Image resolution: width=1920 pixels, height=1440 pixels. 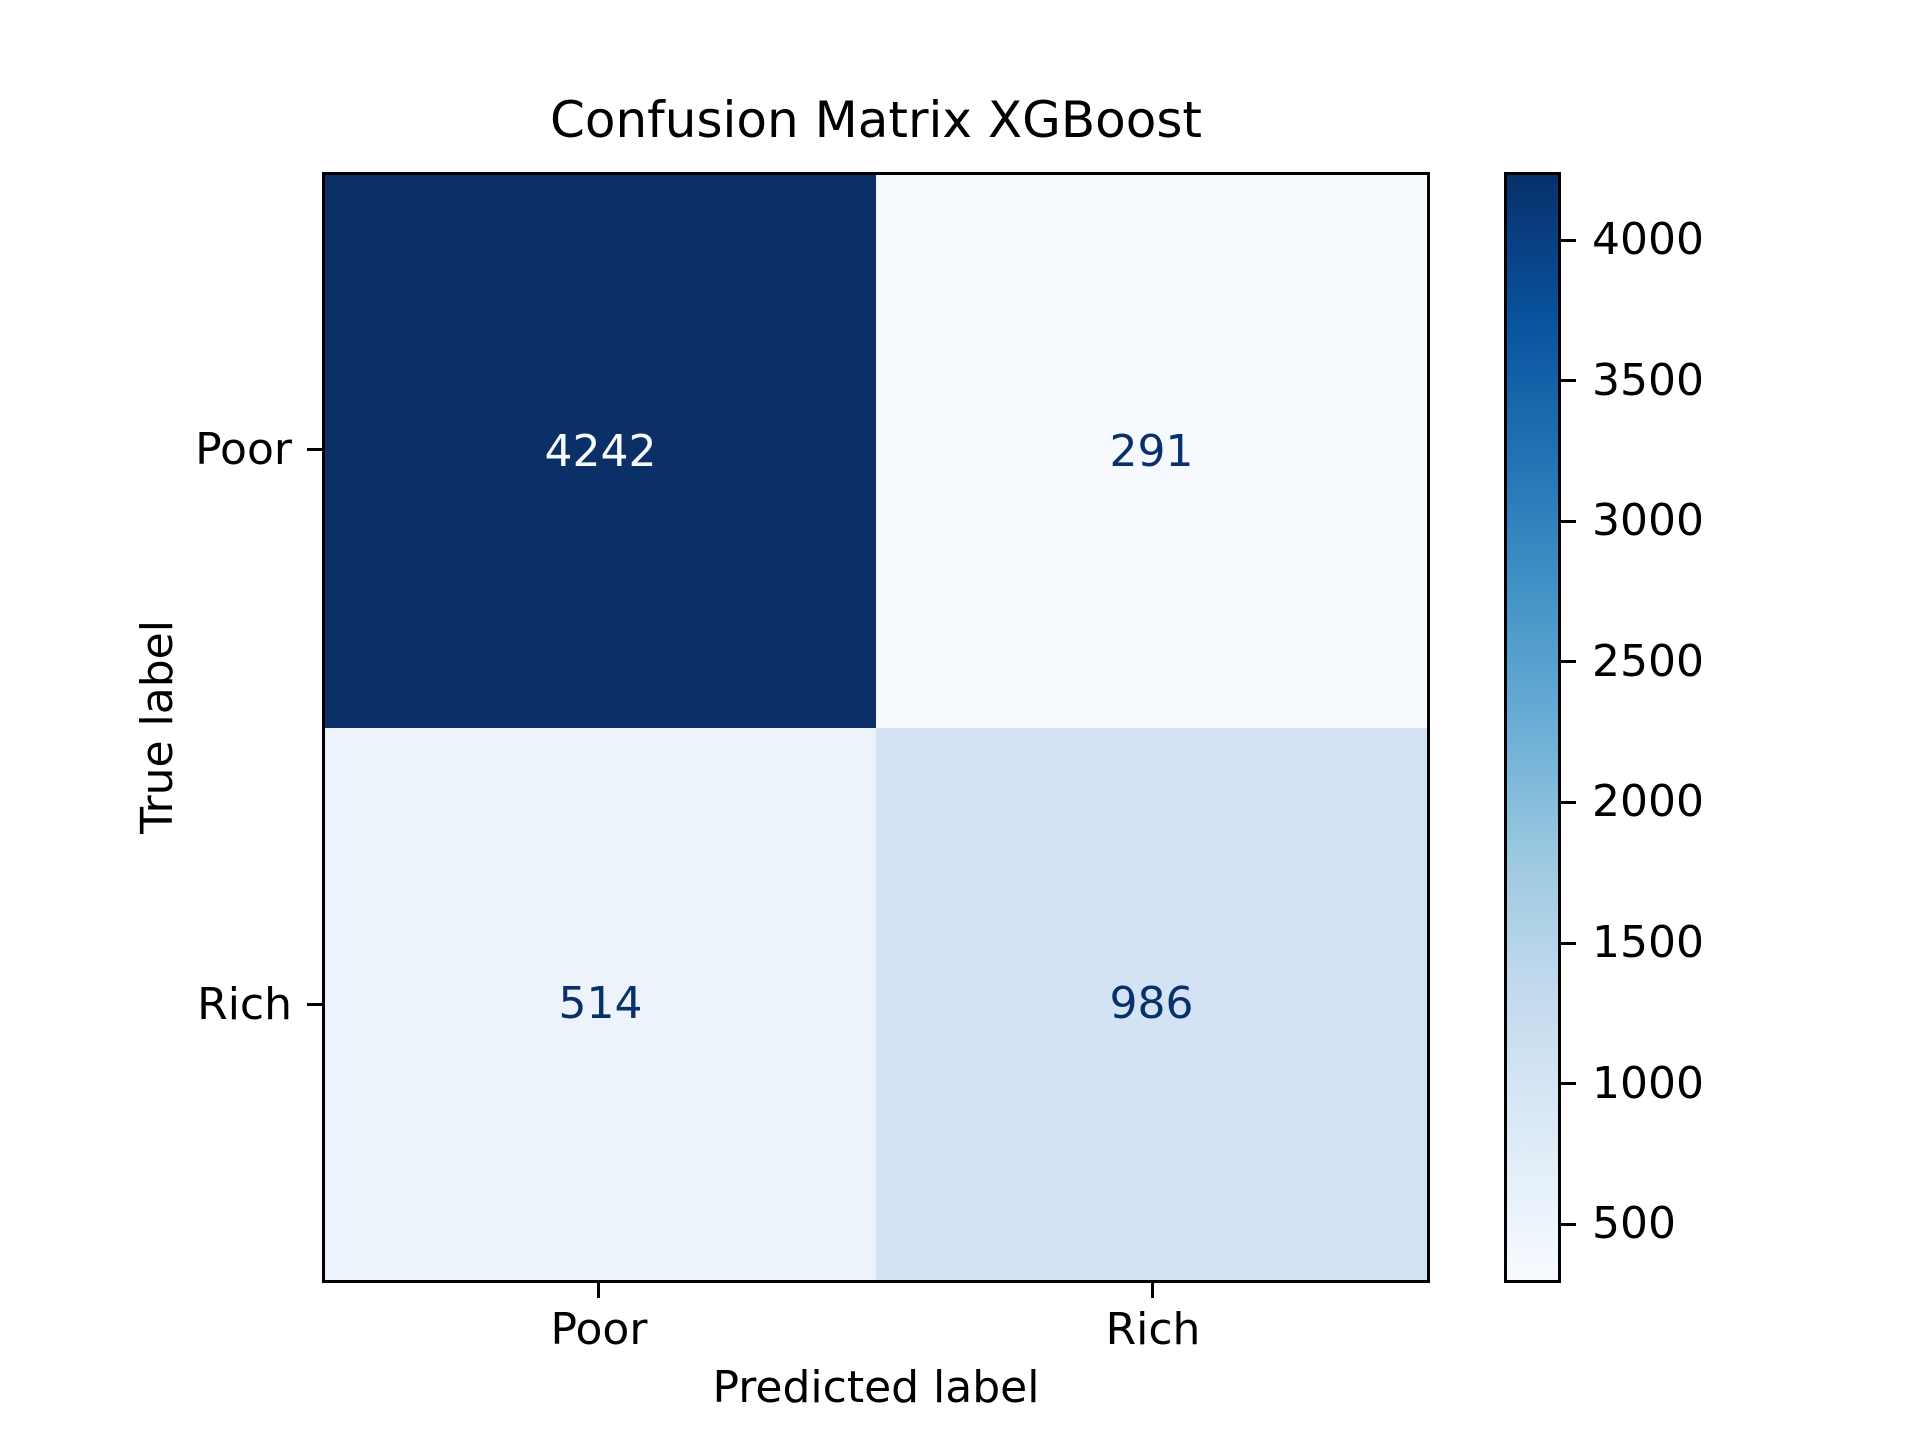 I want to click on colorbar-tick-label: 500, so click(x=1634, y=1224).